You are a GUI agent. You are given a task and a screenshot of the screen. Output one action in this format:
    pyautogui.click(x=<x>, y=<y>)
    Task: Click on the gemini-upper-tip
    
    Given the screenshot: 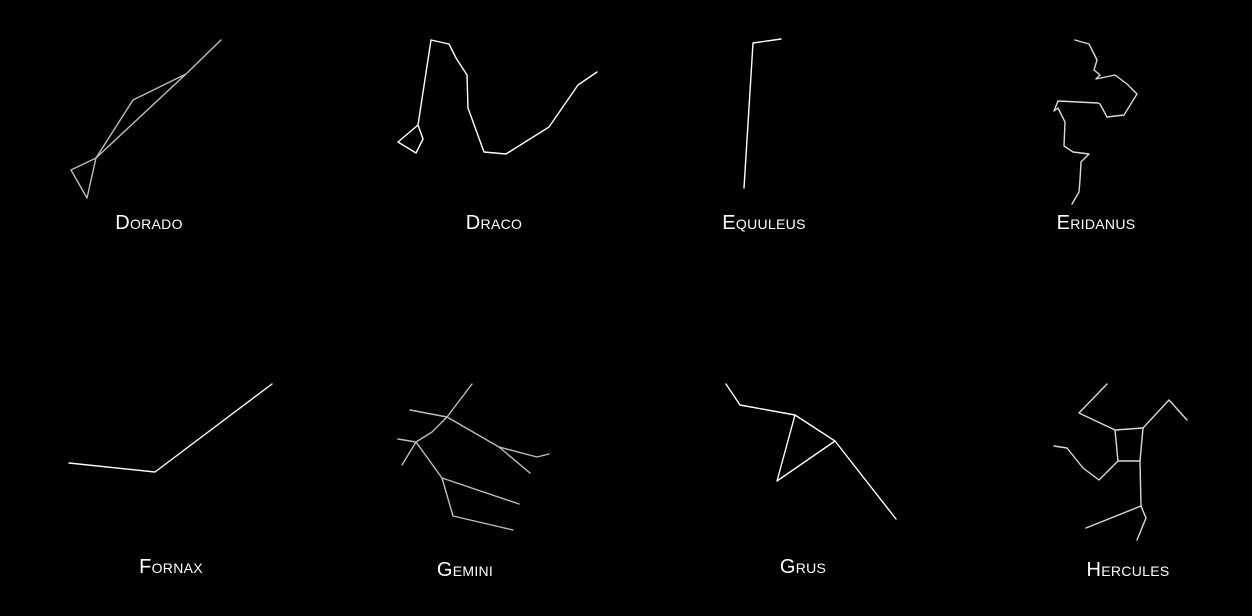 What is the action you would take?
    pyautogui.click(x=524, y=452)
    